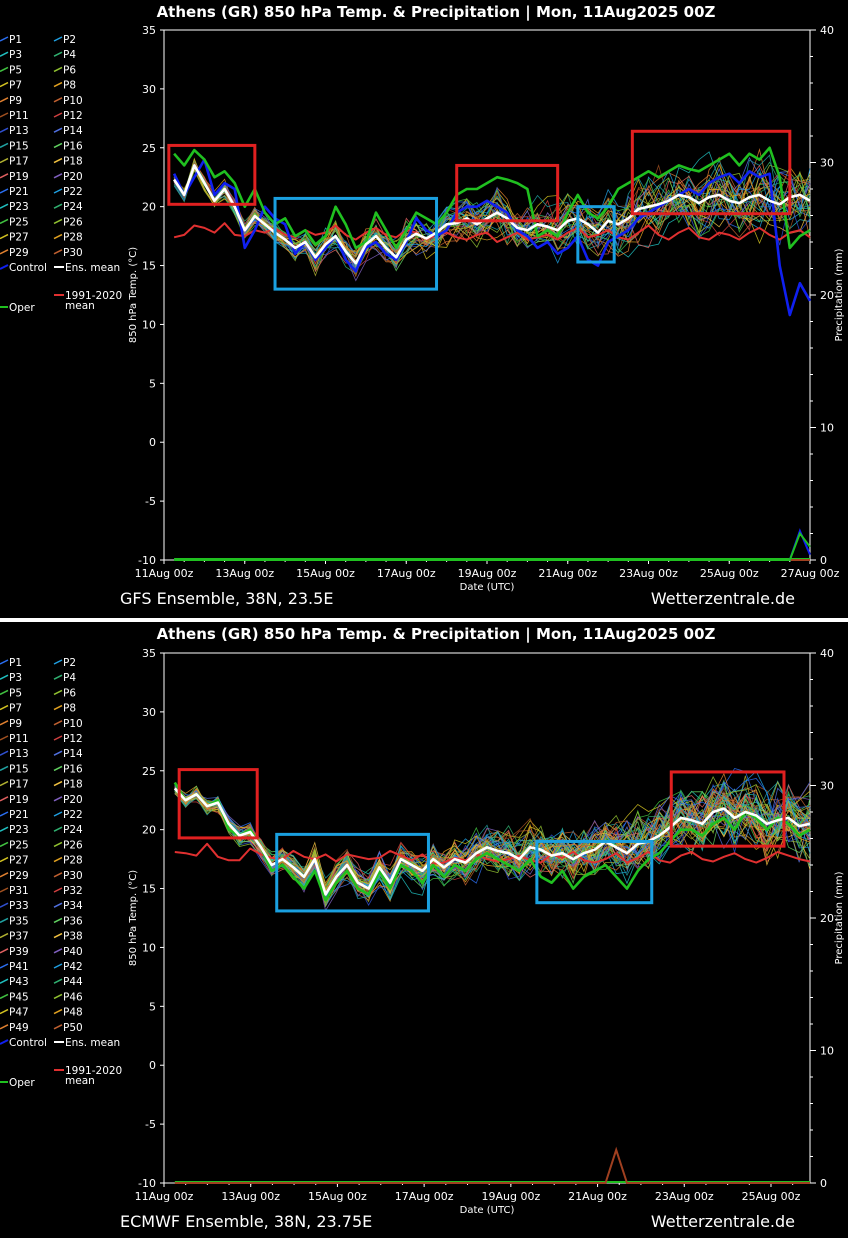  I want to click on legend-item: P32, so click(73, 891).